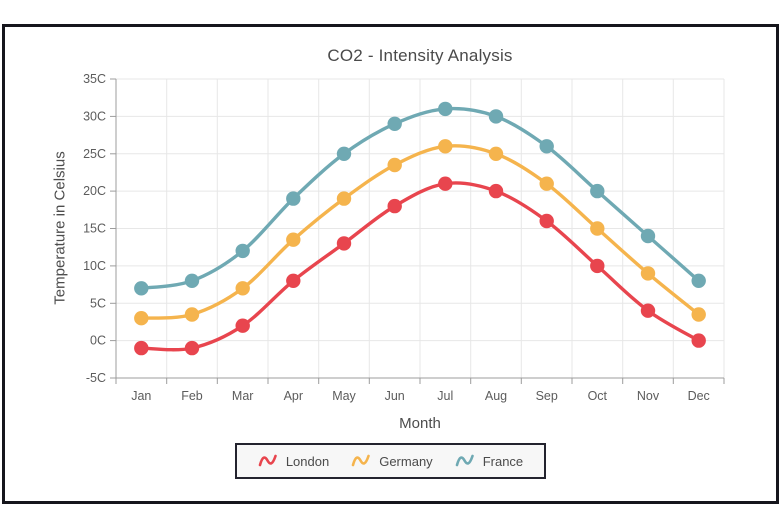  Describe the element at coordinates (94, 116) in the screenshot. I see `y-tick-label: 30C` at that location.